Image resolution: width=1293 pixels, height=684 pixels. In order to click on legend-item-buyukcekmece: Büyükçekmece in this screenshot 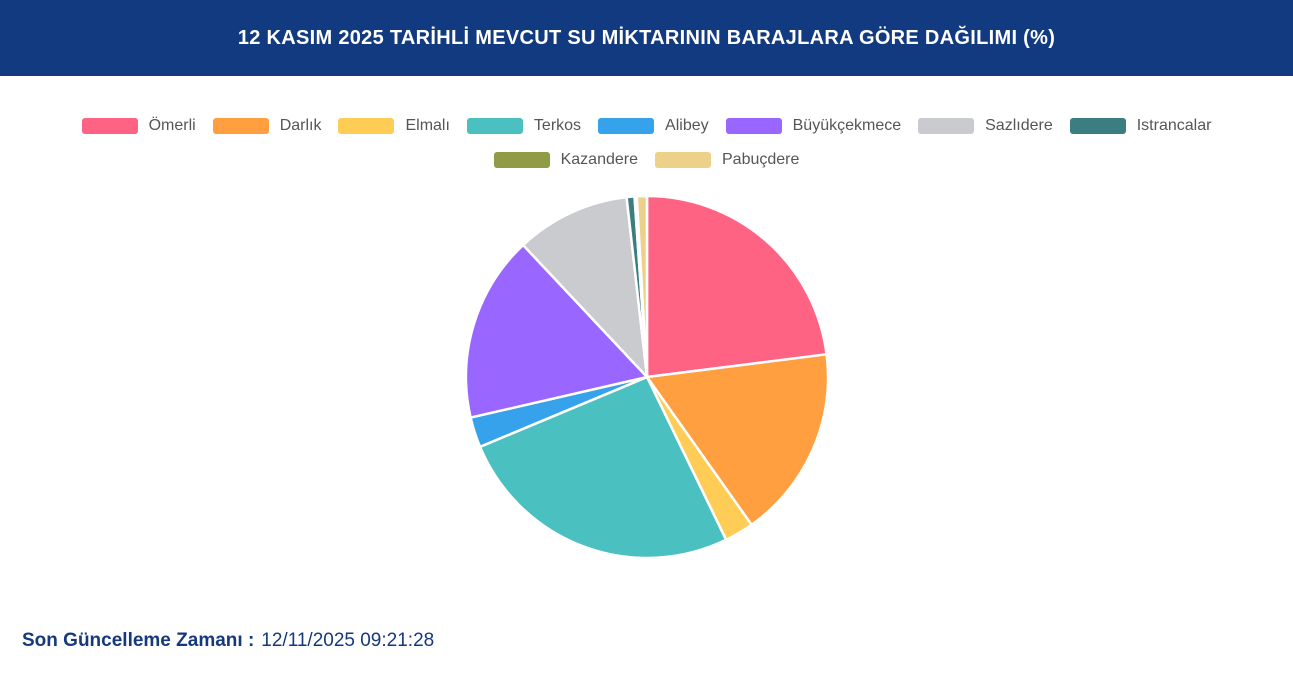, I will do `click(813, 126)`.